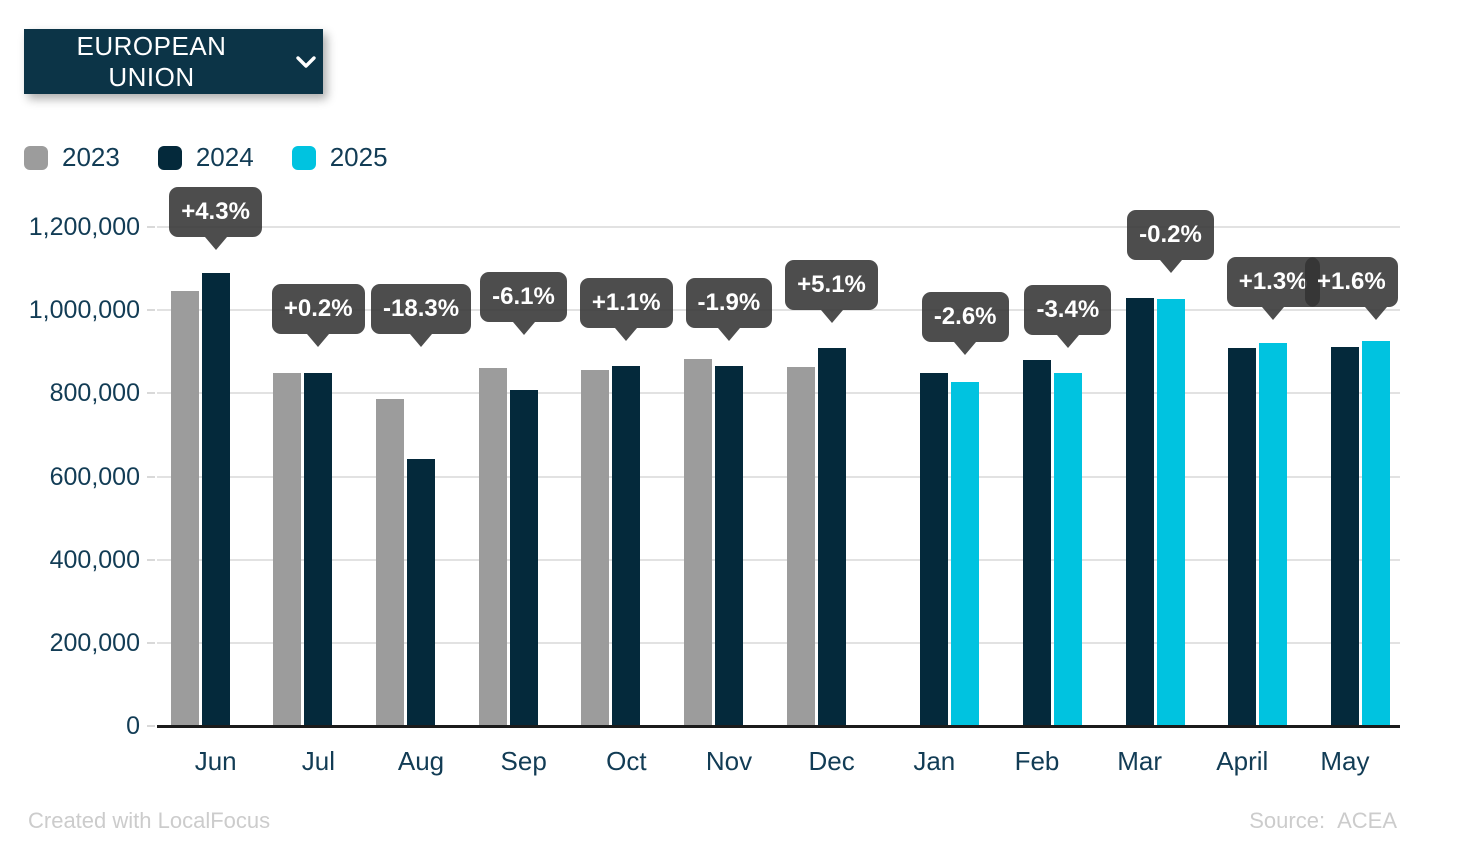 This screenshot has height=853, width=1463. What do you see at coordinates (318, 549) in the screenshot?
I see `bar-2024-Jul` at bounding box center [318, 549].